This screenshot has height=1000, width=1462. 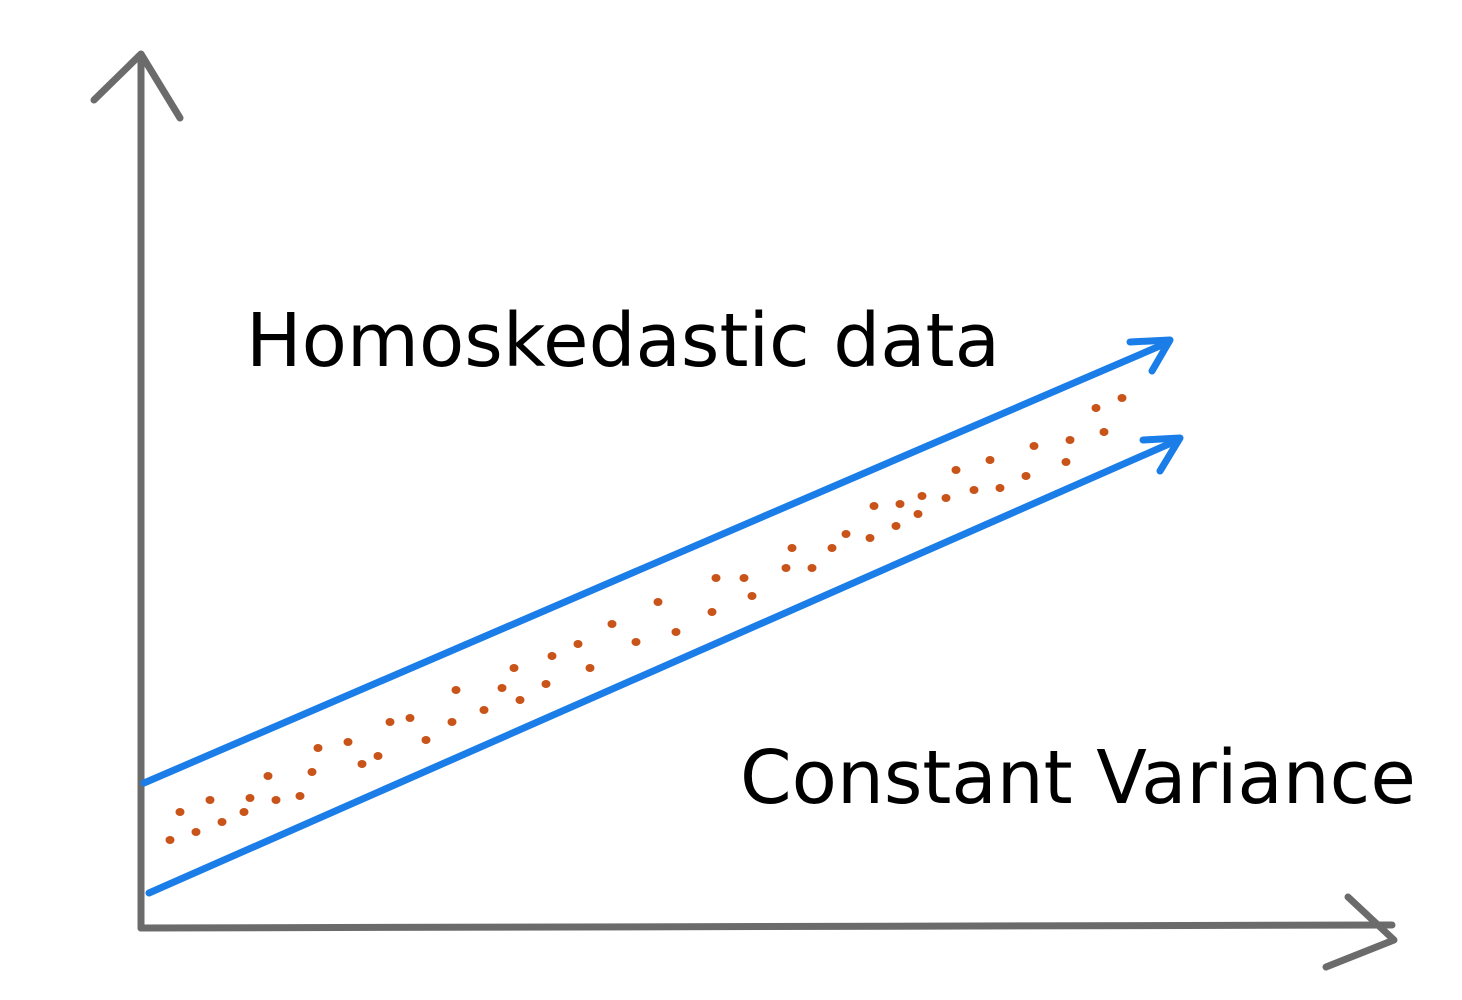 What do you see at coordinates (1078, 778) in the screenshot?
I see `diagram-subtitle: Constant Variance` at bounding box center [1078, 778].